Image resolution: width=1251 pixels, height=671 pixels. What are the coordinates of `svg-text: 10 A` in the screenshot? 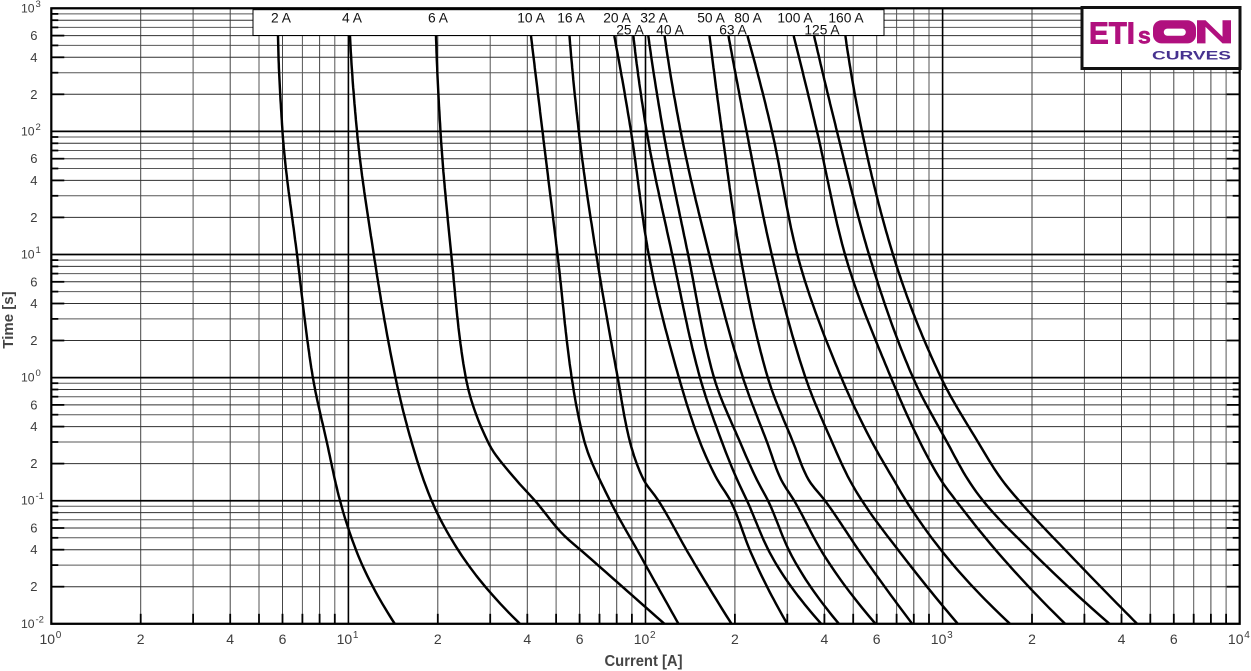 It's located at (531, 18).